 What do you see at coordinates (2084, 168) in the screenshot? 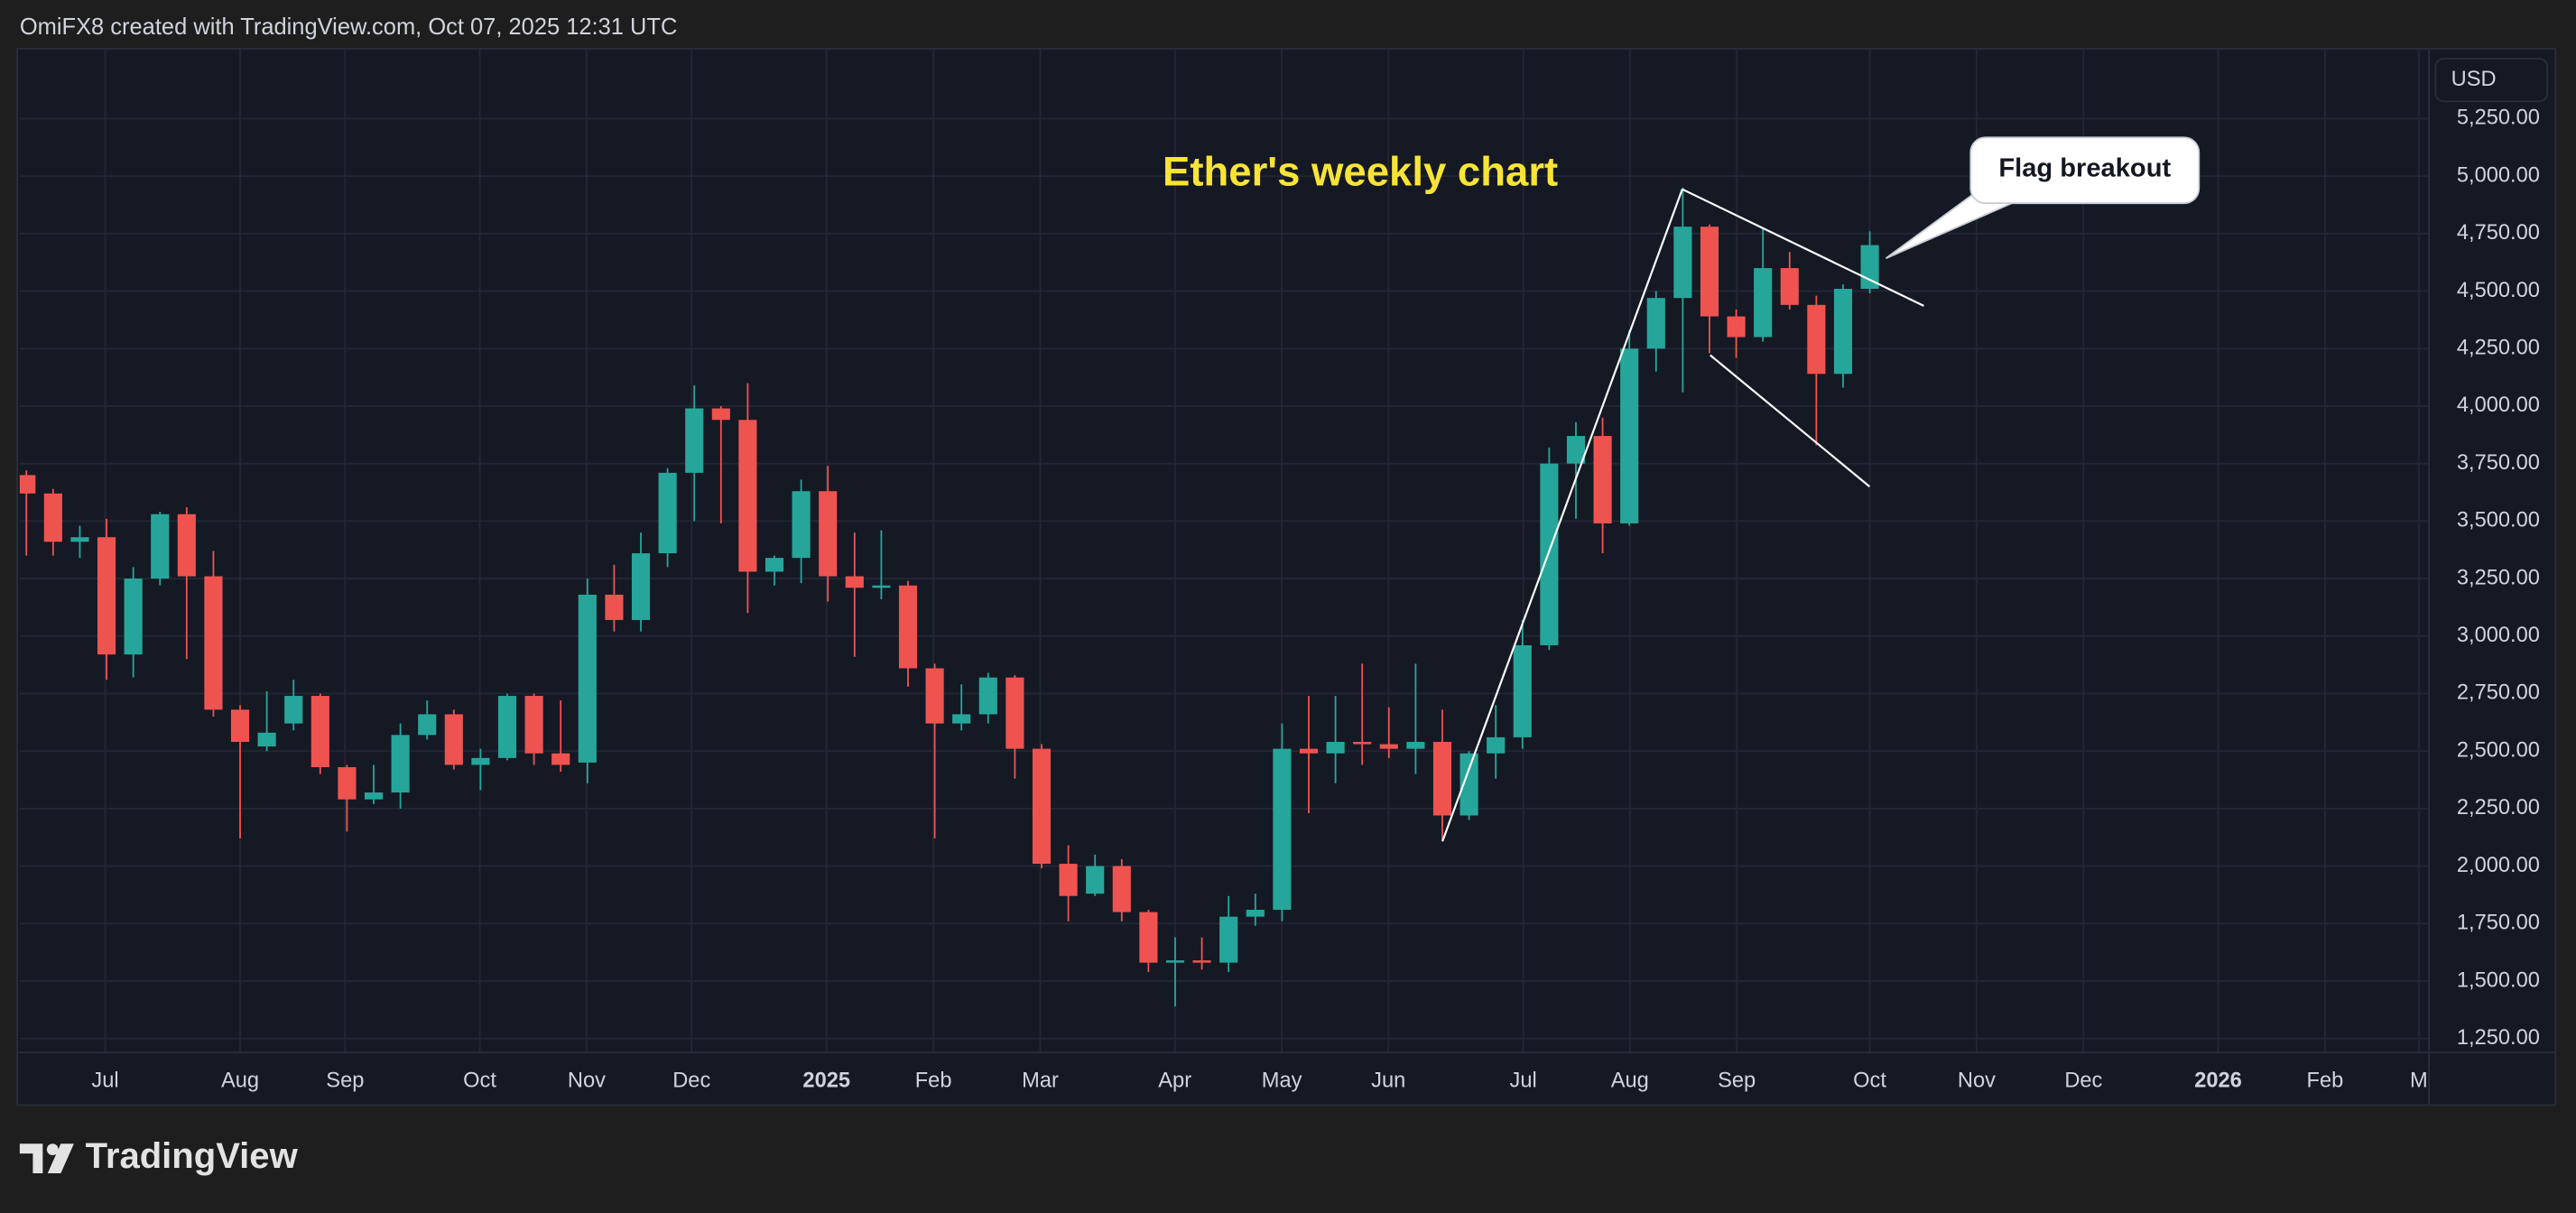
I see `callout-text: Flag breakout` at bounding box center [2084, 168].